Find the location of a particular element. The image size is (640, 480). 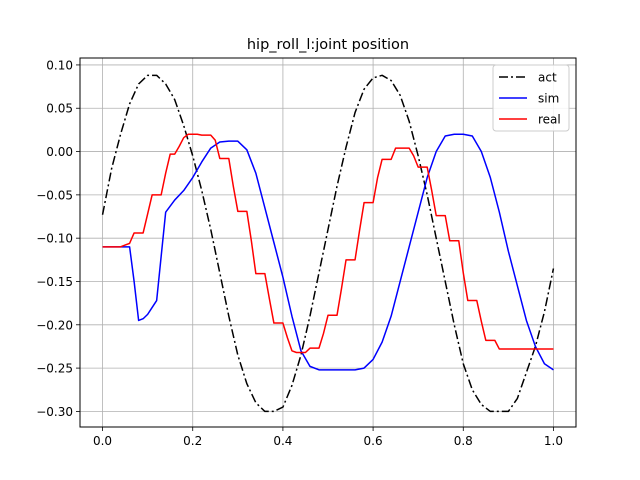

x-tick-label: 0.6 is located at coordinates (373, 441).